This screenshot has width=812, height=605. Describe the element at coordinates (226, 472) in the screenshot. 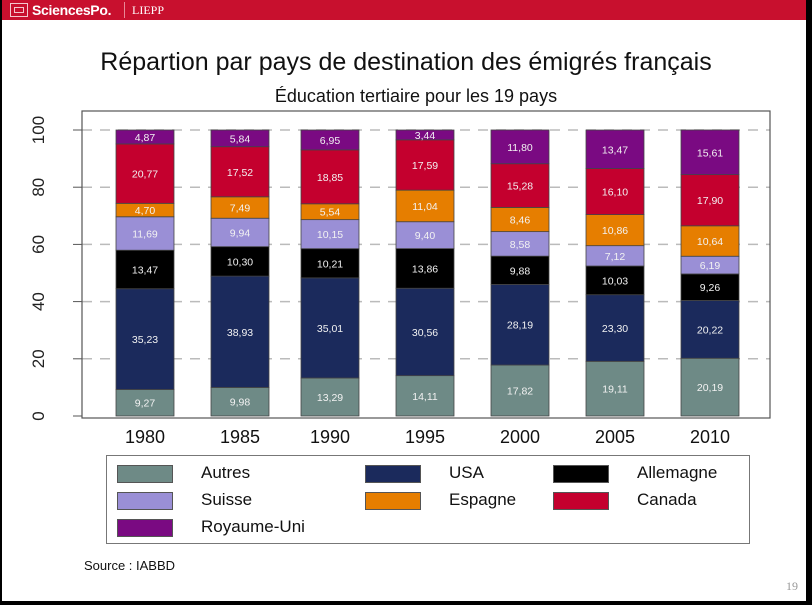

I see `legend-label: Autres` at that location.